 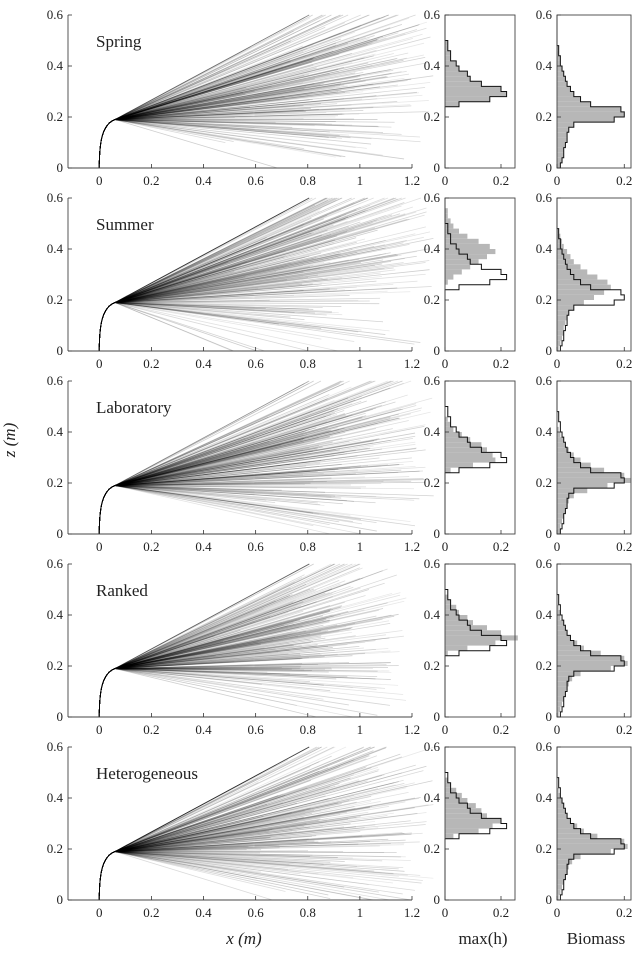 I want to click on x-tick-label: 0, so click(x=445, y=729).